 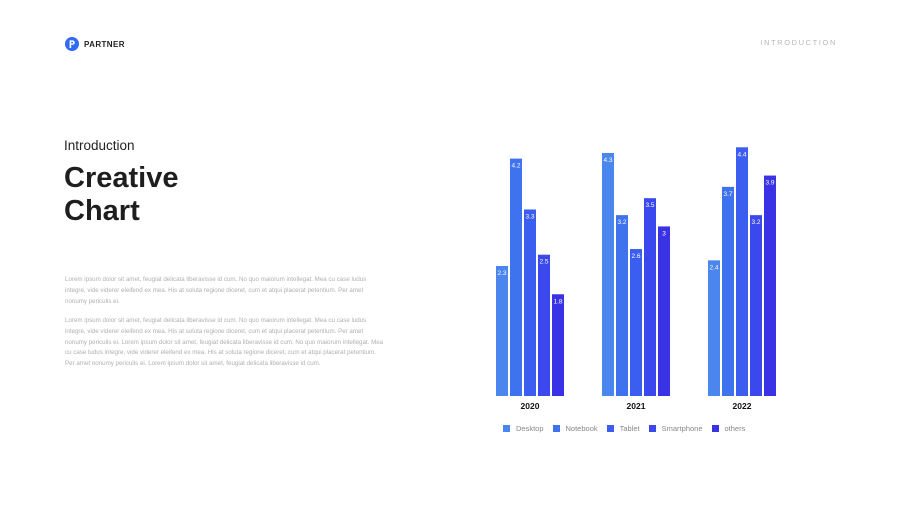 I want to click on bar-2021-desktop, so click(x=608, y=274).